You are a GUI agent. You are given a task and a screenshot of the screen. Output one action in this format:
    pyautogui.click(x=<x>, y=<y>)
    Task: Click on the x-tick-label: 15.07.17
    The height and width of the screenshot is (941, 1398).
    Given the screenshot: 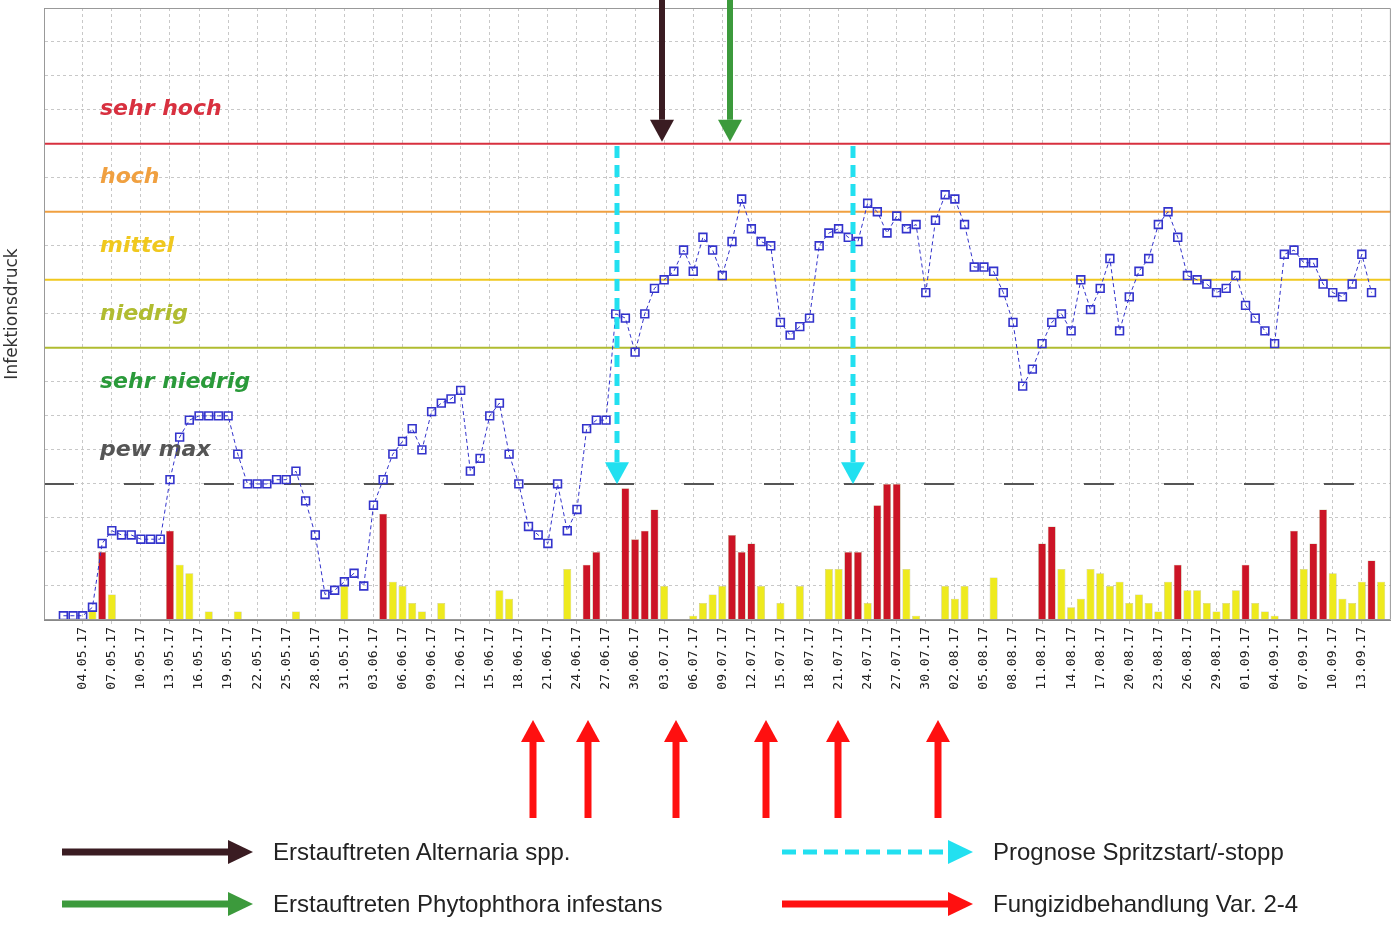 What is the action you would take?
    pyautogui.click(x=779, y=658)
    